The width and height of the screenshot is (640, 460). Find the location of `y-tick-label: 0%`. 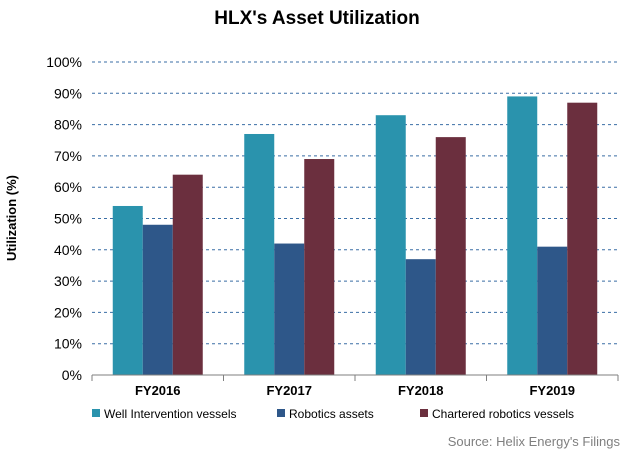

y-tick-label: 0% is located at coordinates (72, 375).